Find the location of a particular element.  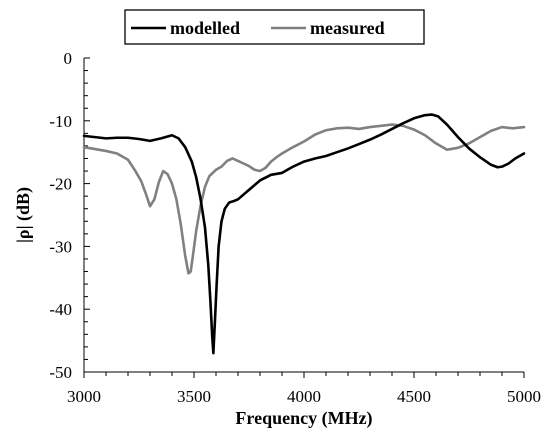

x-tick-label: 4000 is located at coordinates (304, 396).